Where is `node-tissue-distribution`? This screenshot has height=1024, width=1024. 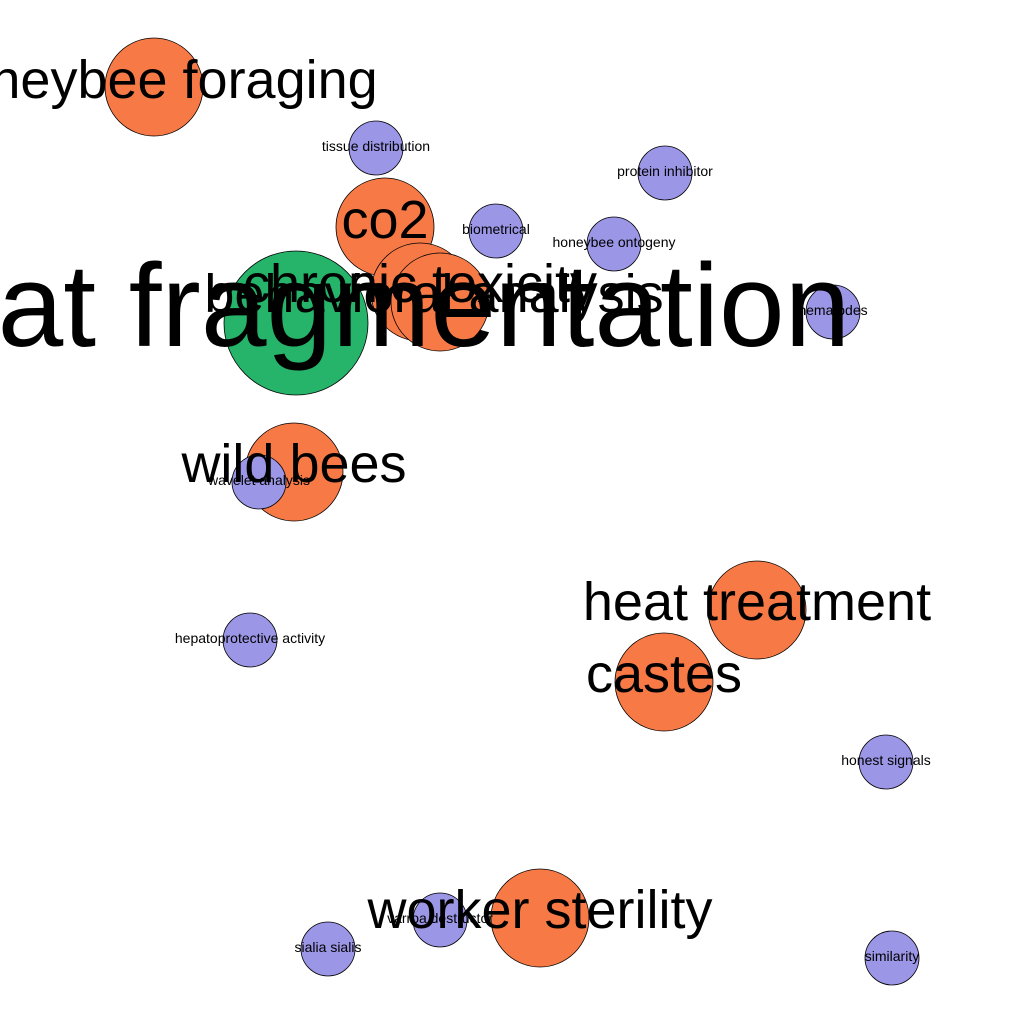 node-tissue-distribution is located at coordinates (376, 148).